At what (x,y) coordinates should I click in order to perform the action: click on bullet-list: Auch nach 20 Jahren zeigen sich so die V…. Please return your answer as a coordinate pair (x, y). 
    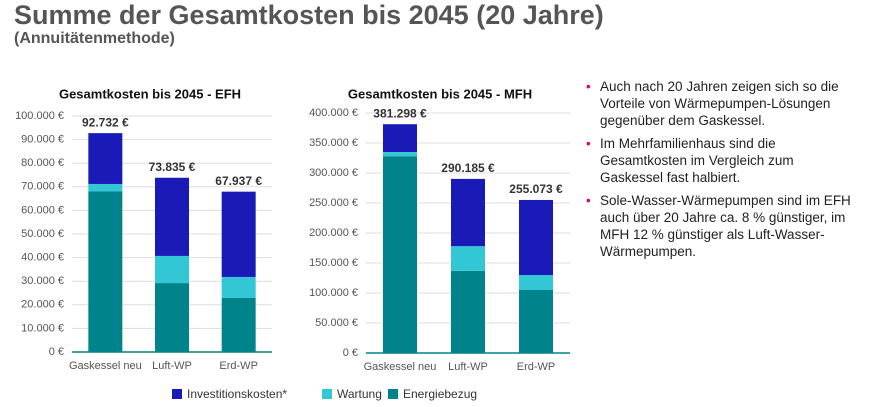
    Looking at the image, I should click on (721, 172).